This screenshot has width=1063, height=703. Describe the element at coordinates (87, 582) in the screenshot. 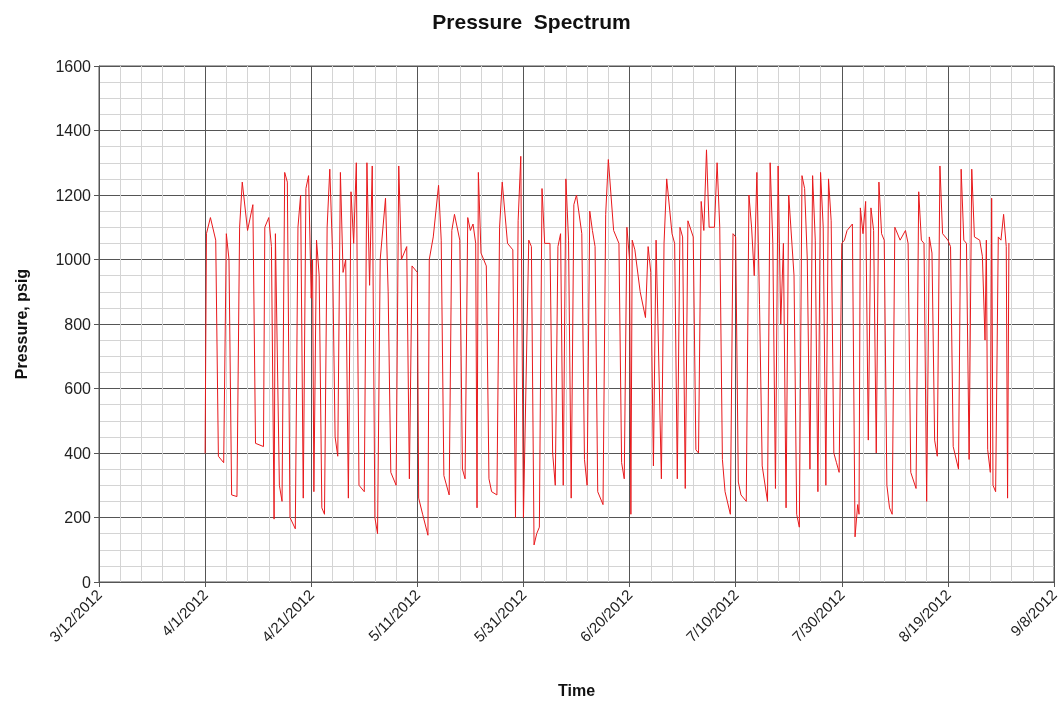

I see `y-tick-label: 0` at that location.